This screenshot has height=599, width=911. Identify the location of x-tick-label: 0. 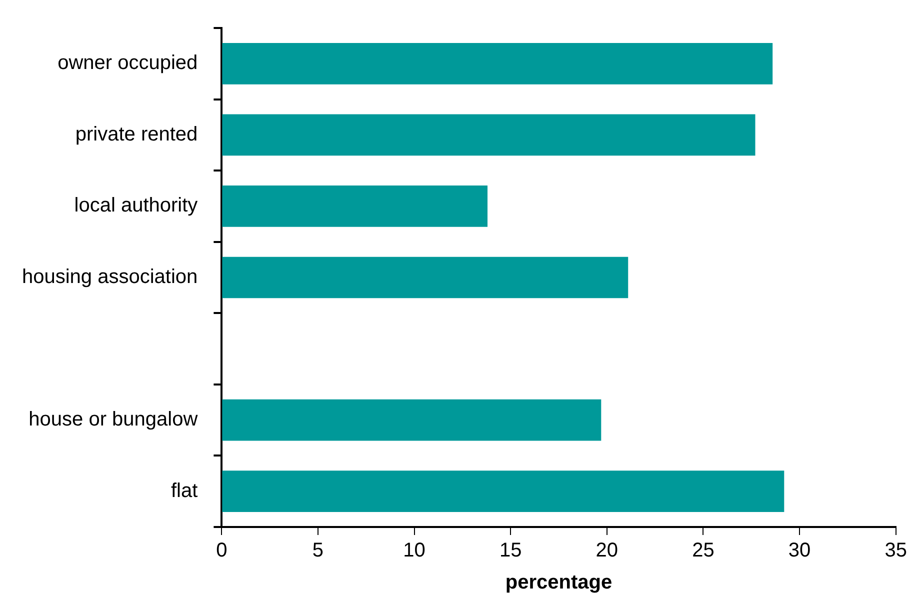
(222, 551).